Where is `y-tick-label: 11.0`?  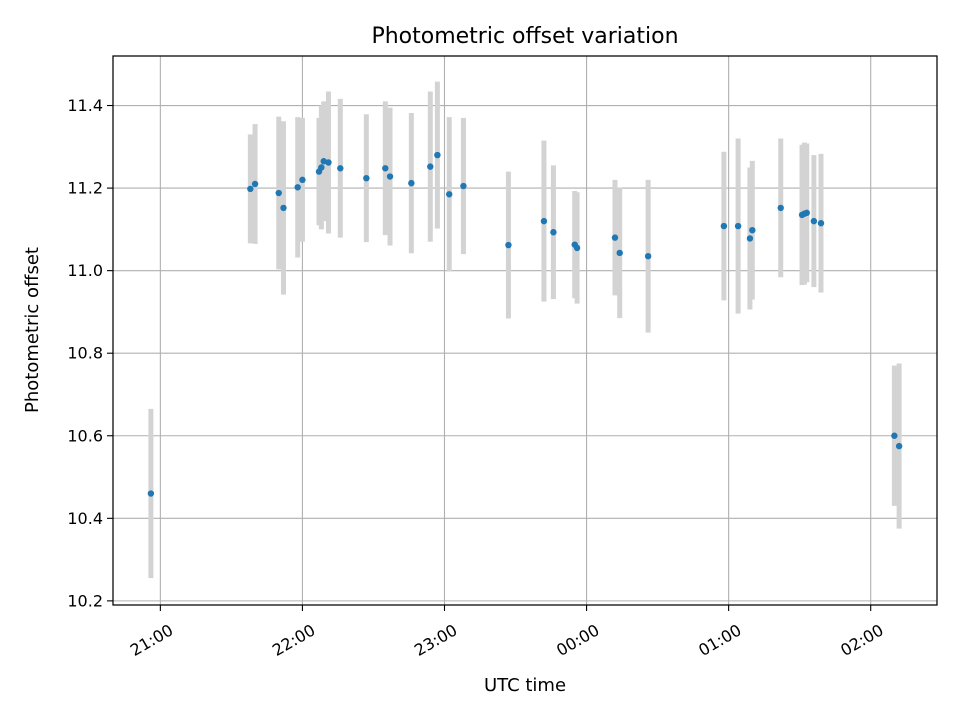
y-tick-label: 11.0 is located at coordinates (85, 270).